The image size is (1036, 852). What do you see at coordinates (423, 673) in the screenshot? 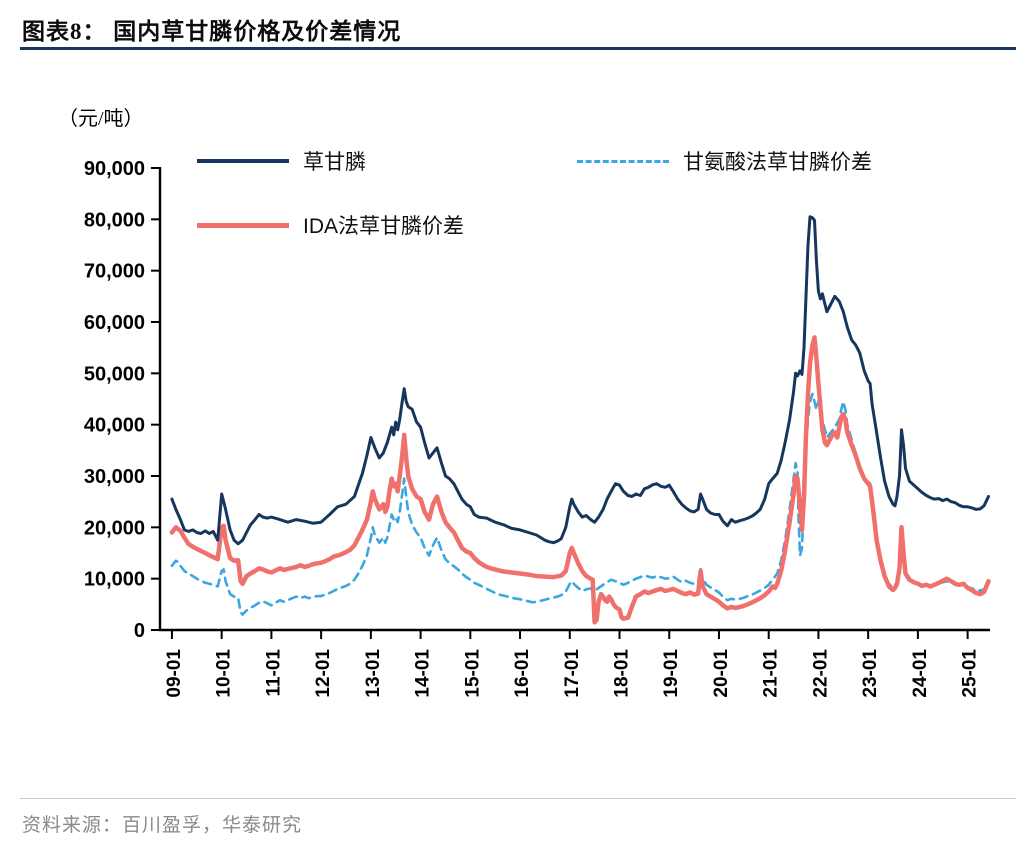
I see `svg-text: 14-01` at bounding box center [423, 673].